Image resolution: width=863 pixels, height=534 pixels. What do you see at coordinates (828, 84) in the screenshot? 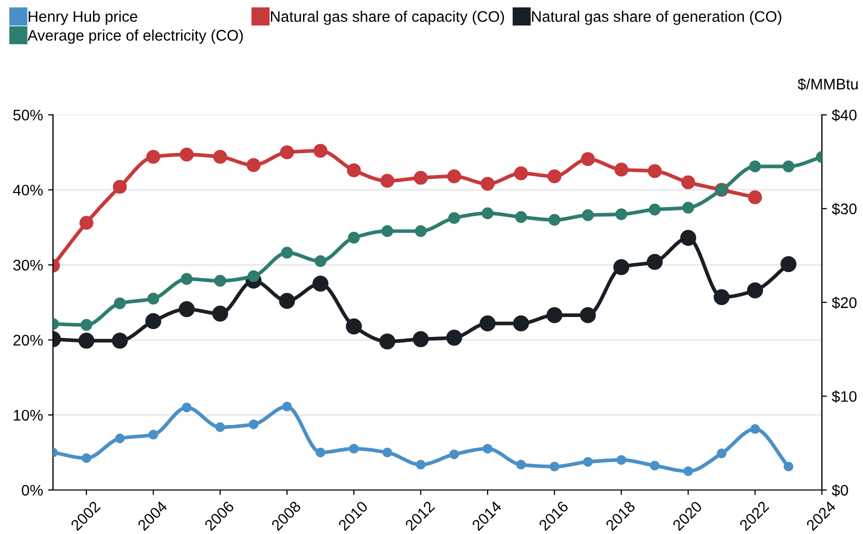
I see `y2-axis-title: $/MMBtu` at bounding box center [828, 84].